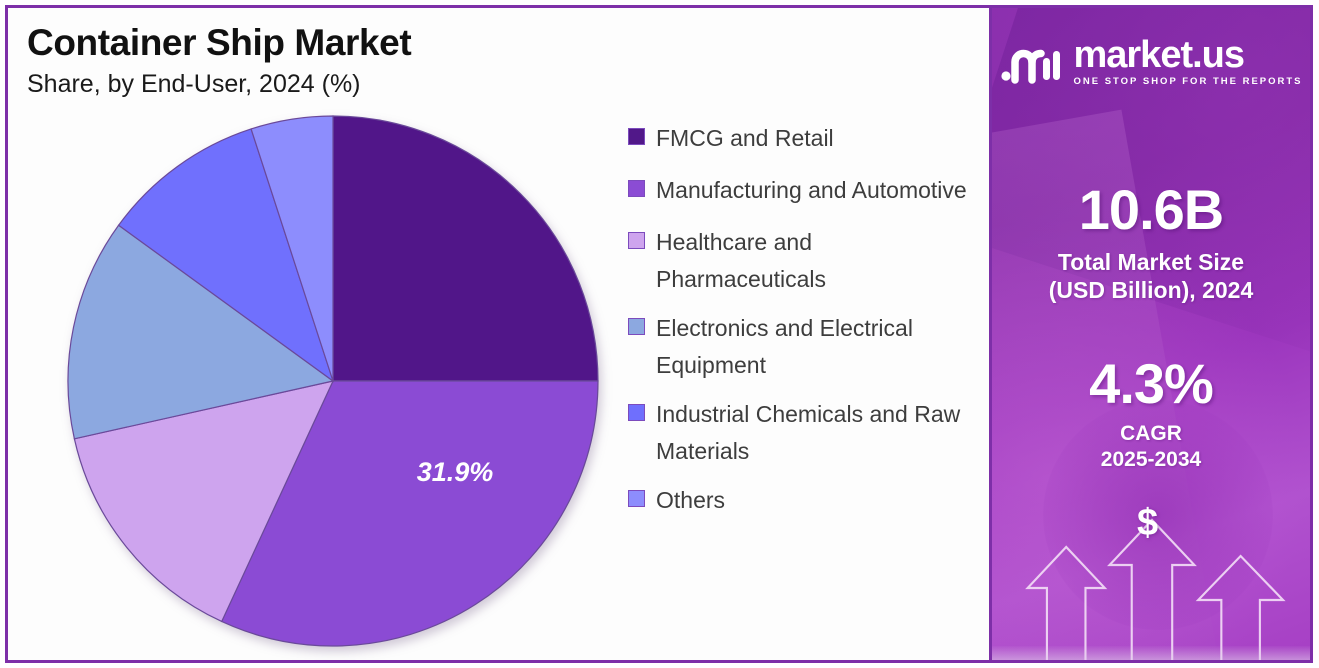 The width and height of the screenshot is (1319, 668). I want to click on page-title: Container Ship Market, so click(219, 42).